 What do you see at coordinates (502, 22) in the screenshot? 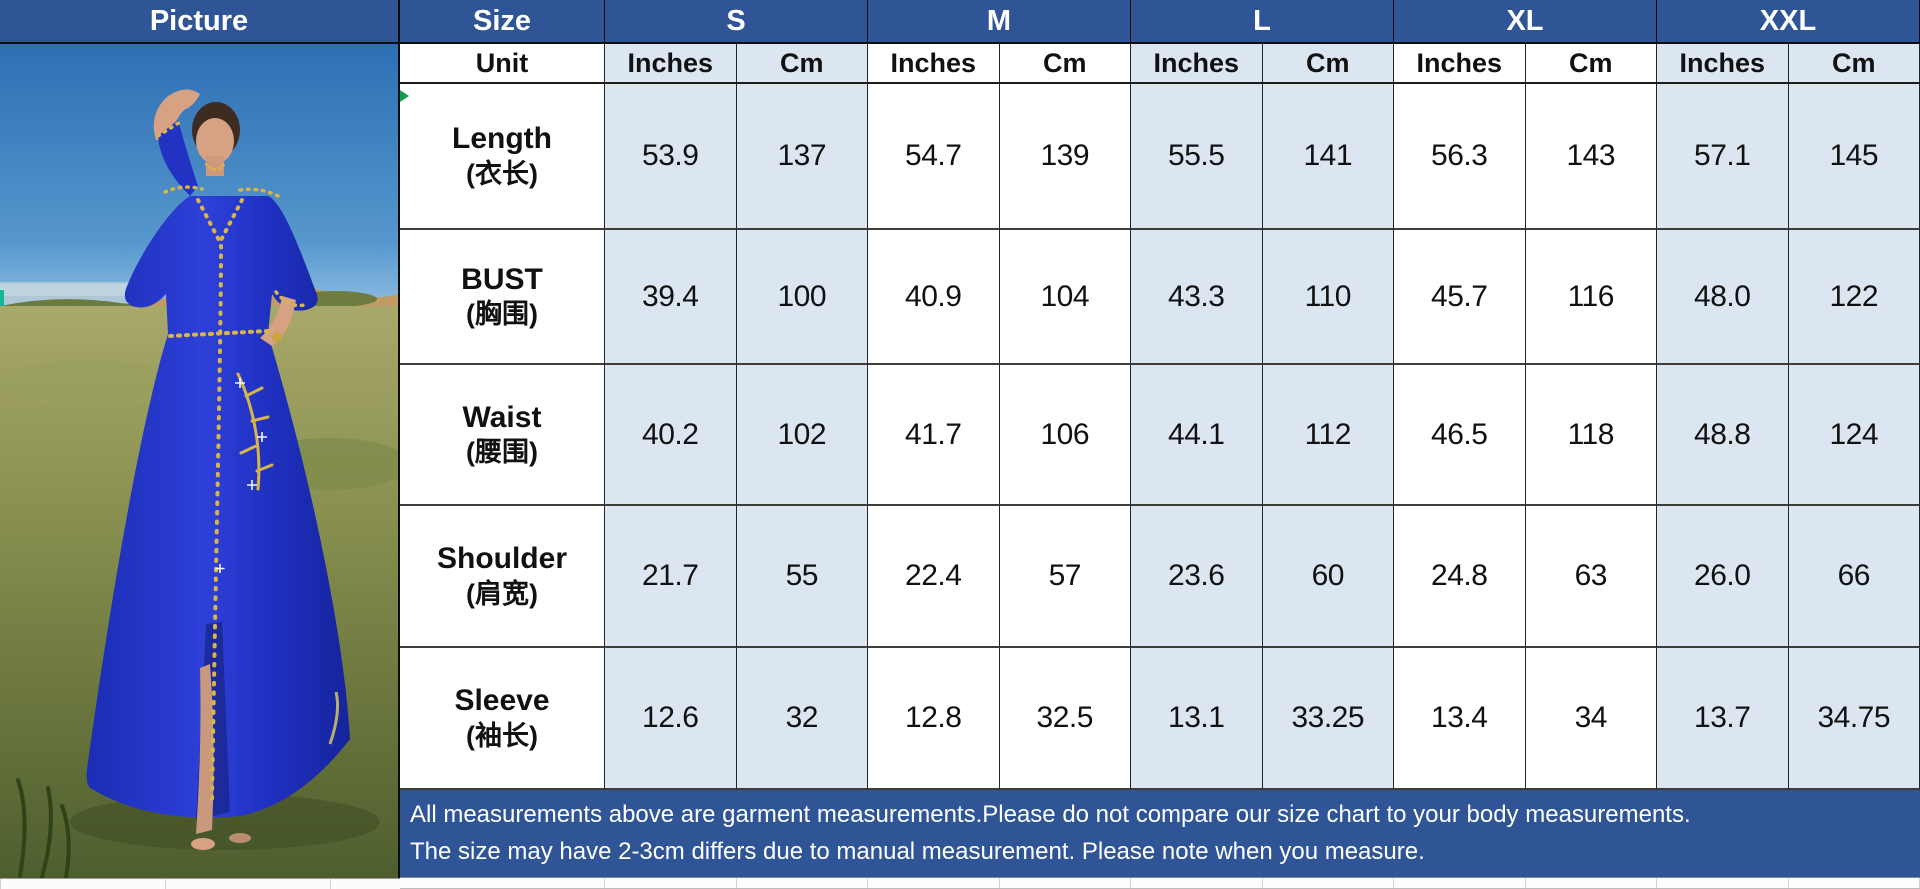
I see `size-header: Size` at bounding box center [502, 22].